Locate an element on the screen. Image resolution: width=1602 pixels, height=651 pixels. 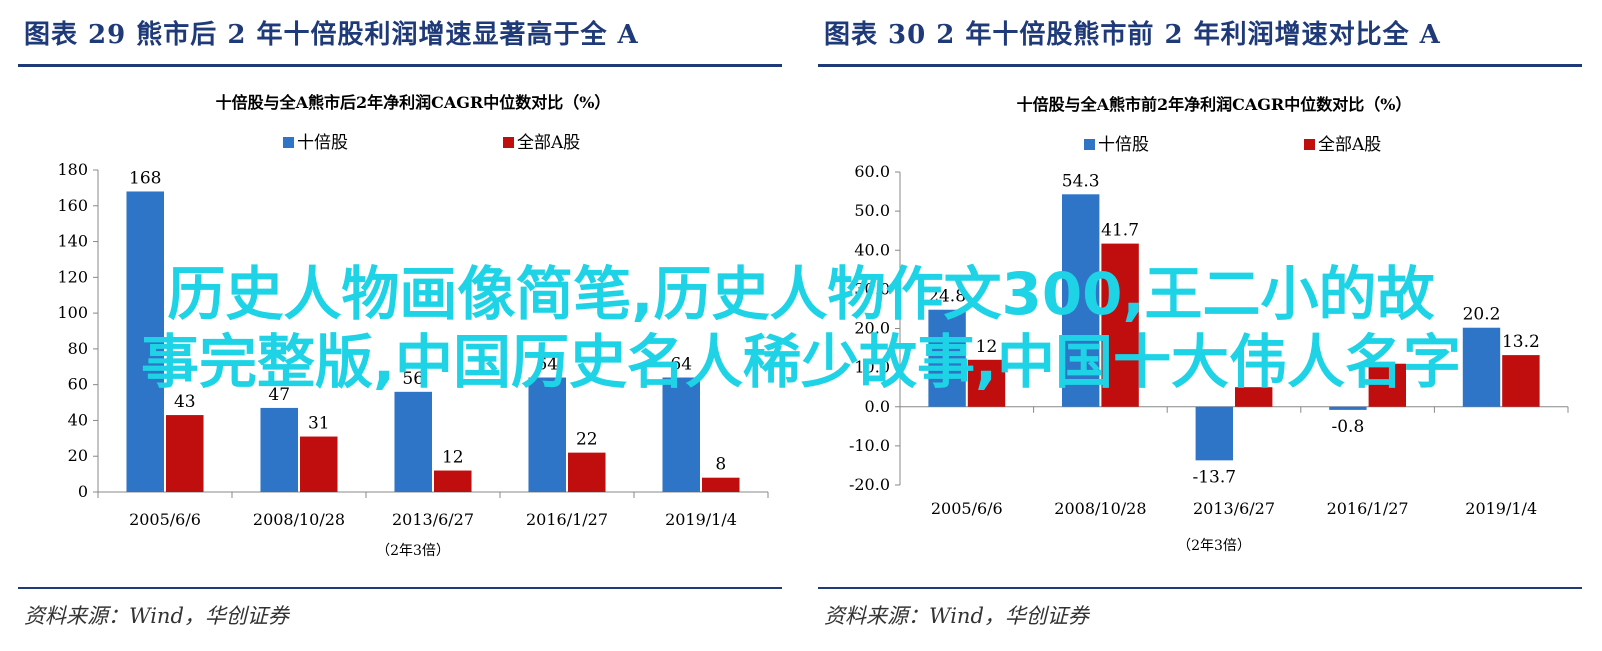
watermark-line-2: 事完整版,中国历史名人稀少故事,中国十大伟人名字 is located at coordinates (801, 362).